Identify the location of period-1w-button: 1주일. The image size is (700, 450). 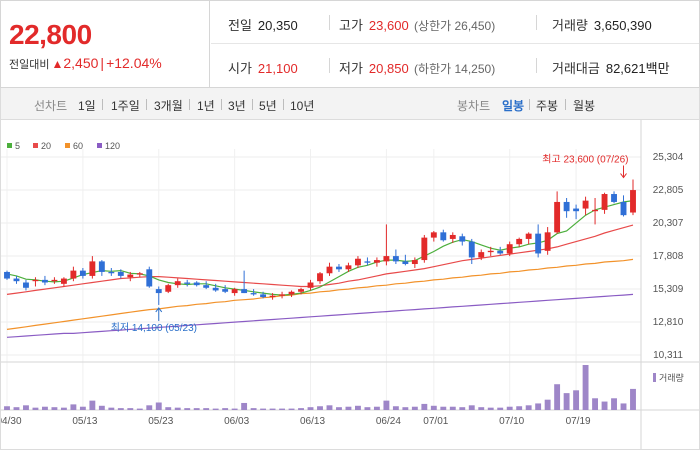
(125, 106).